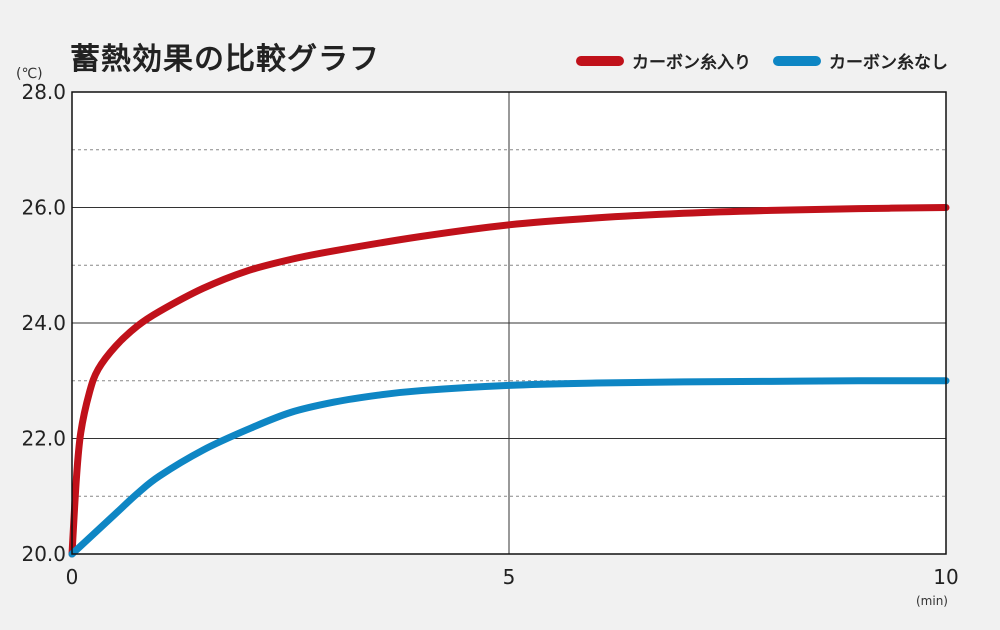  What do you see at coordinates (600, 60) in the screenshot?
I see `legend-swatch-carbon` at bounding box center [600, 60].